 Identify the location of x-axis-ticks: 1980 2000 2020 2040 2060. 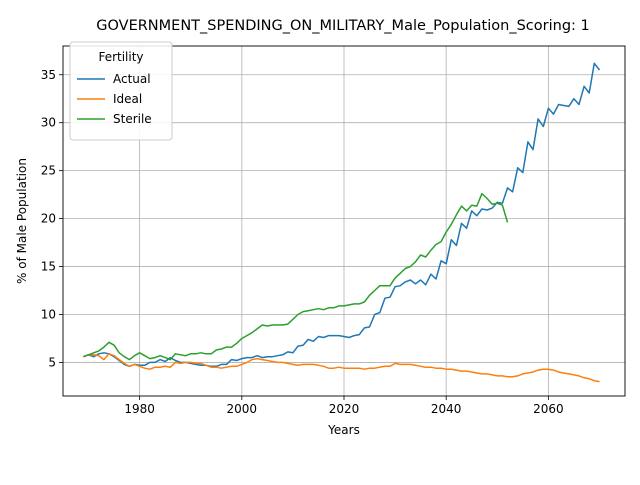
(344, 406).